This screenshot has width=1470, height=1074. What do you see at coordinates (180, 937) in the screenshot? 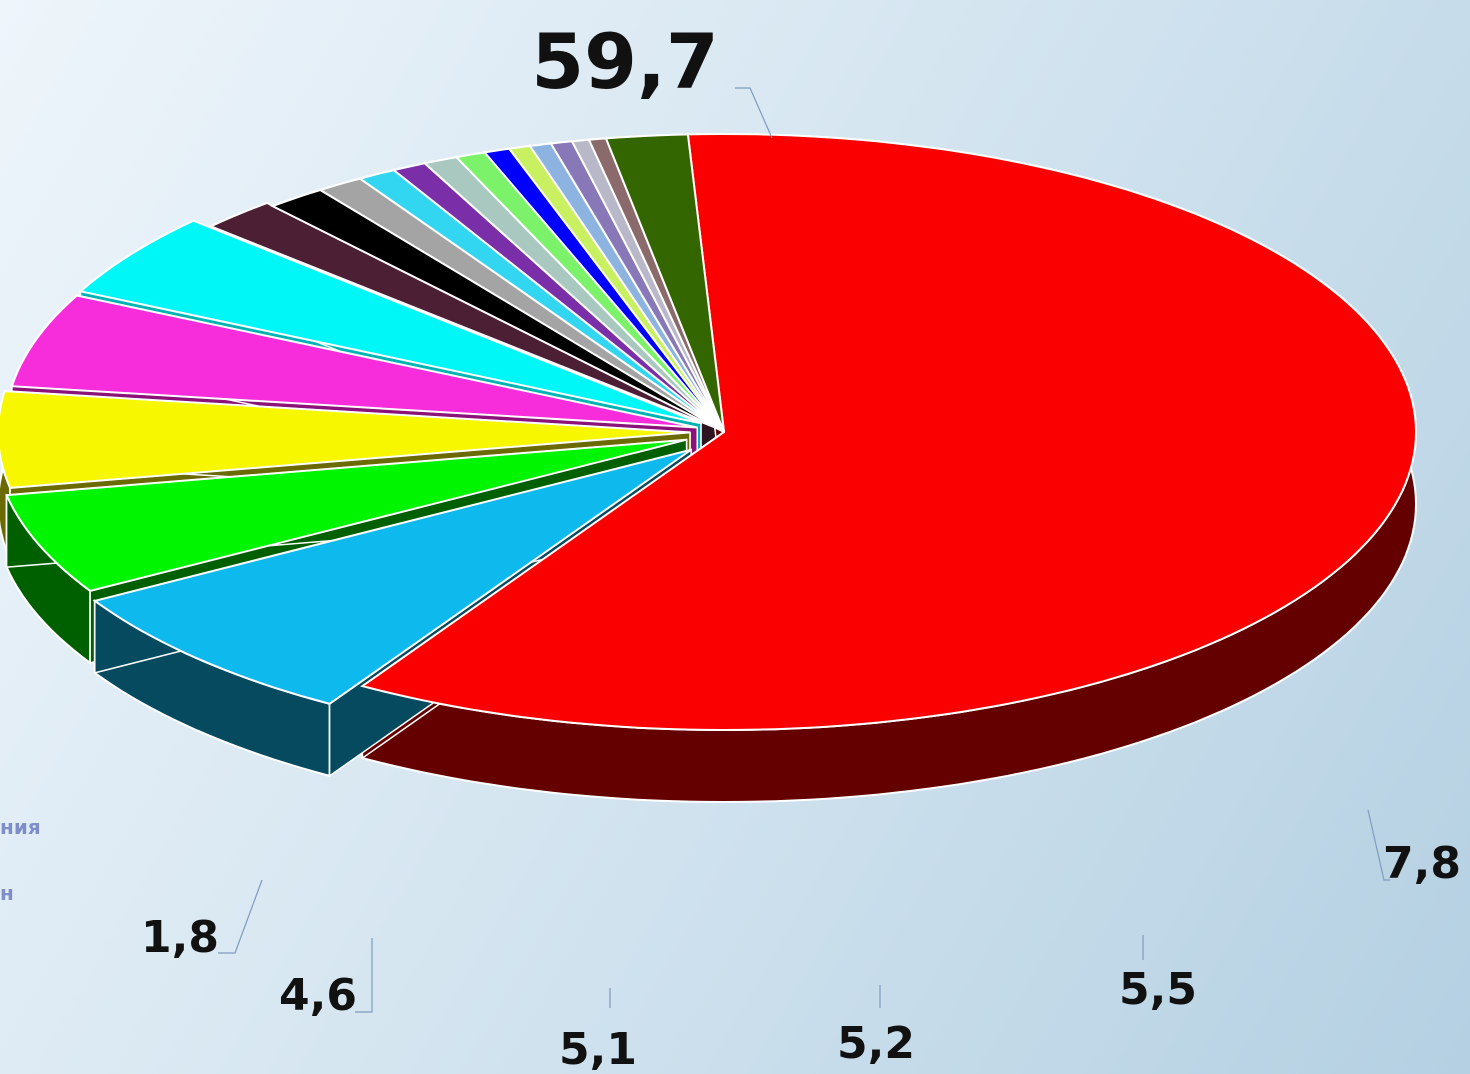
I see `data-label-6: 1,8` at bounding box center [180, 937].